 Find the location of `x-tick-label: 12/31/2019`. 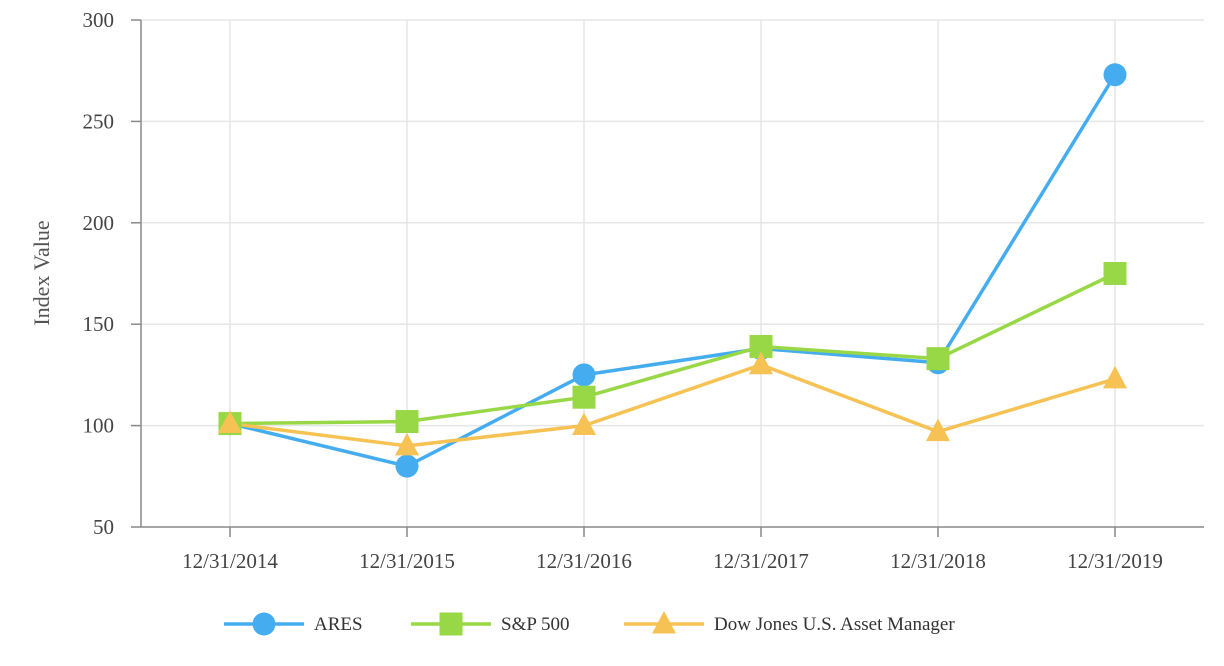

x-tick-label: 12/31/2019 is located at coordinates (1115, 561).